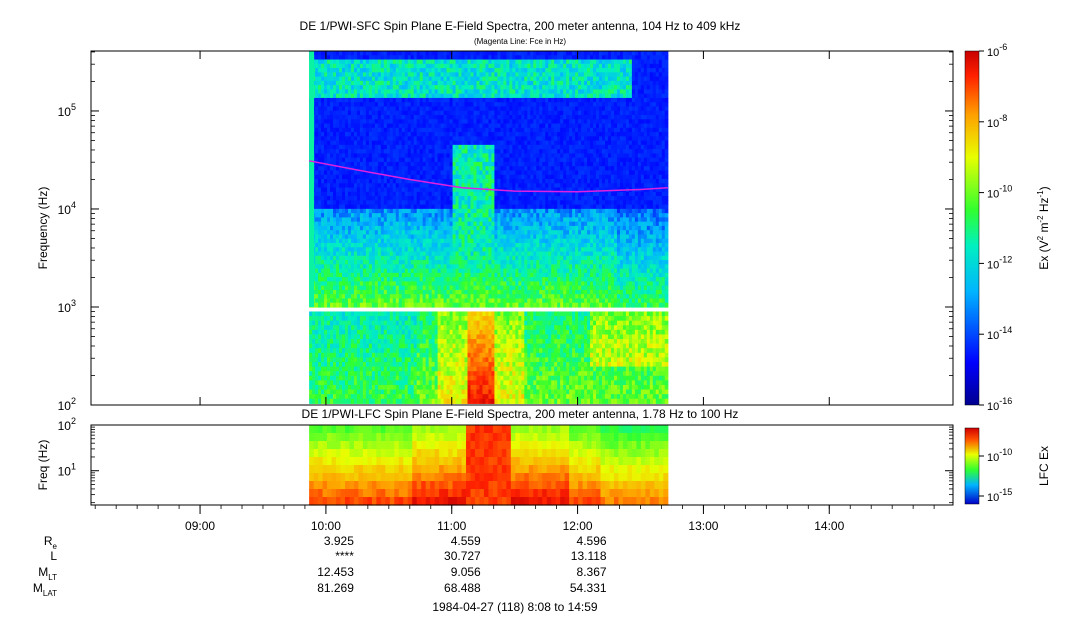 This screenshot has width=1083, height=620. What do you see at coordinates (344, 556) in the screenshot?
I see `ephemeris-value: ****` at bounding box center [344, 556].